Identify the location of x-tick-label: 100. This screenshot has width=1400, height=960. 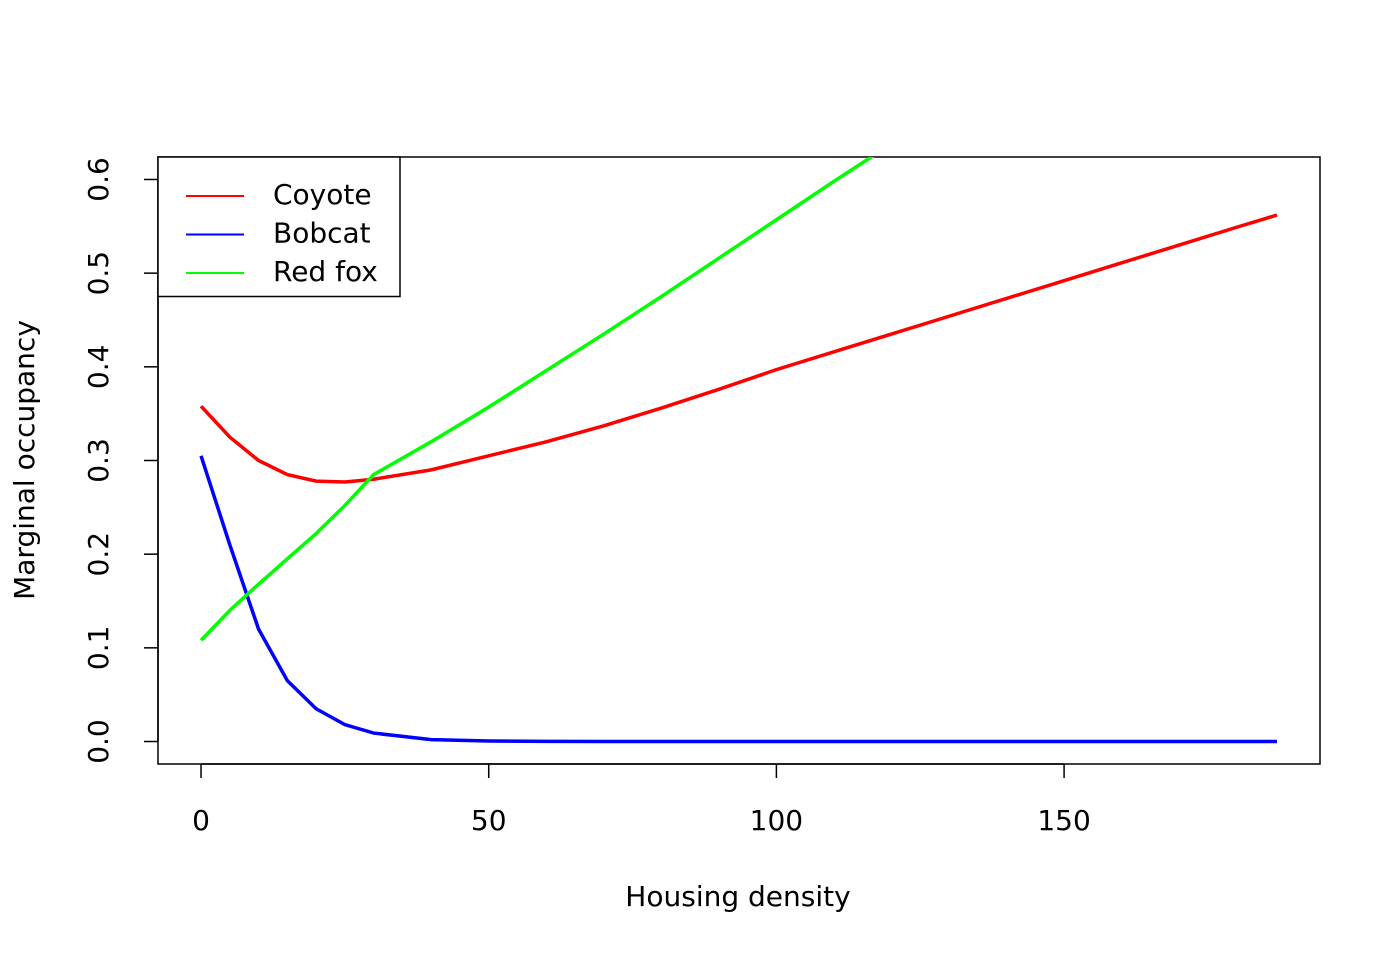
(776, 820).